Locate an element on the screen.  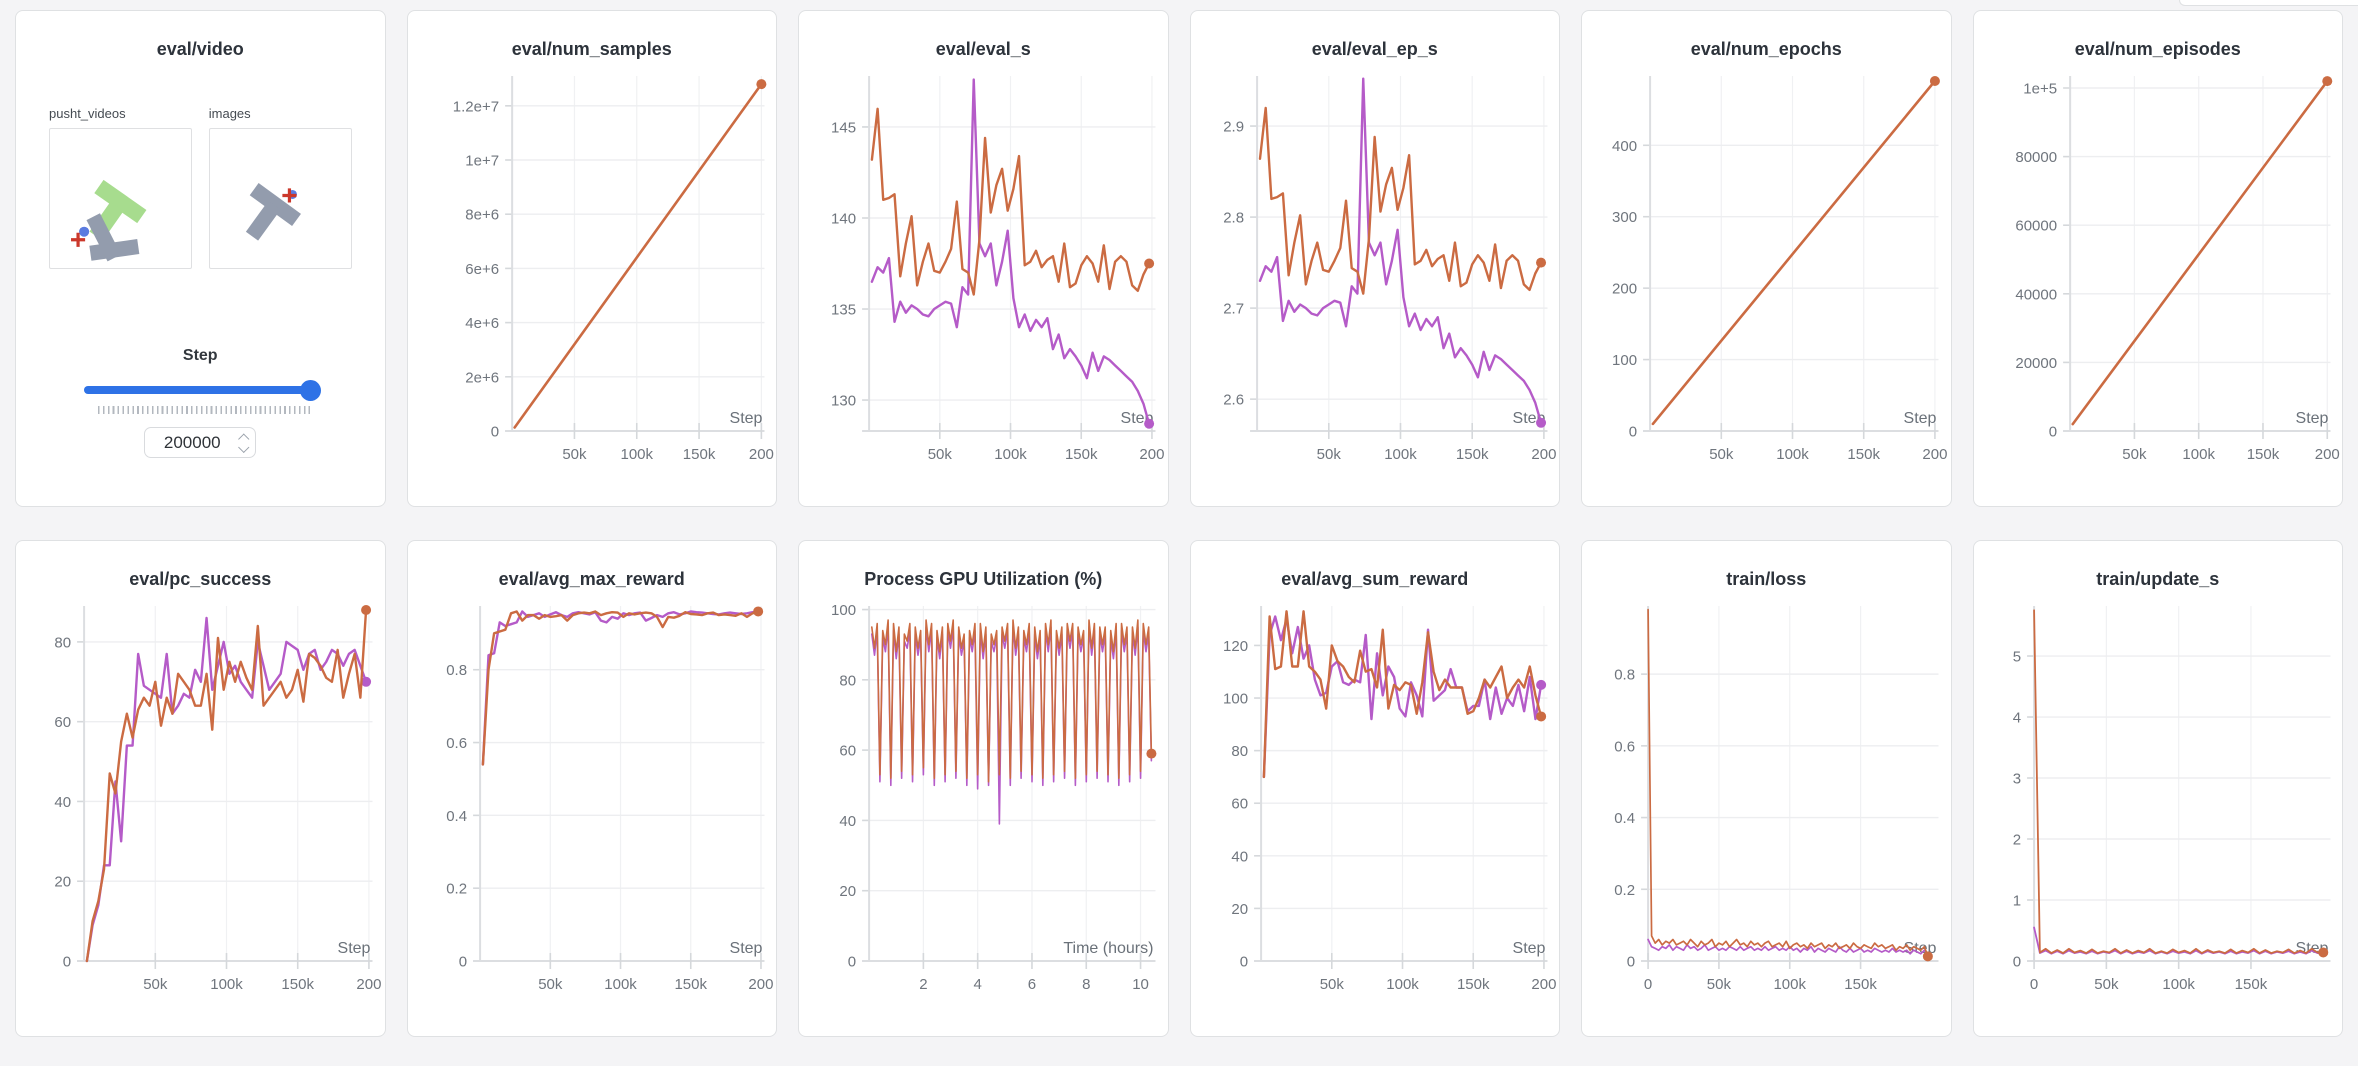
media-row: pusht_videos images is located at coordinates (200, 187).